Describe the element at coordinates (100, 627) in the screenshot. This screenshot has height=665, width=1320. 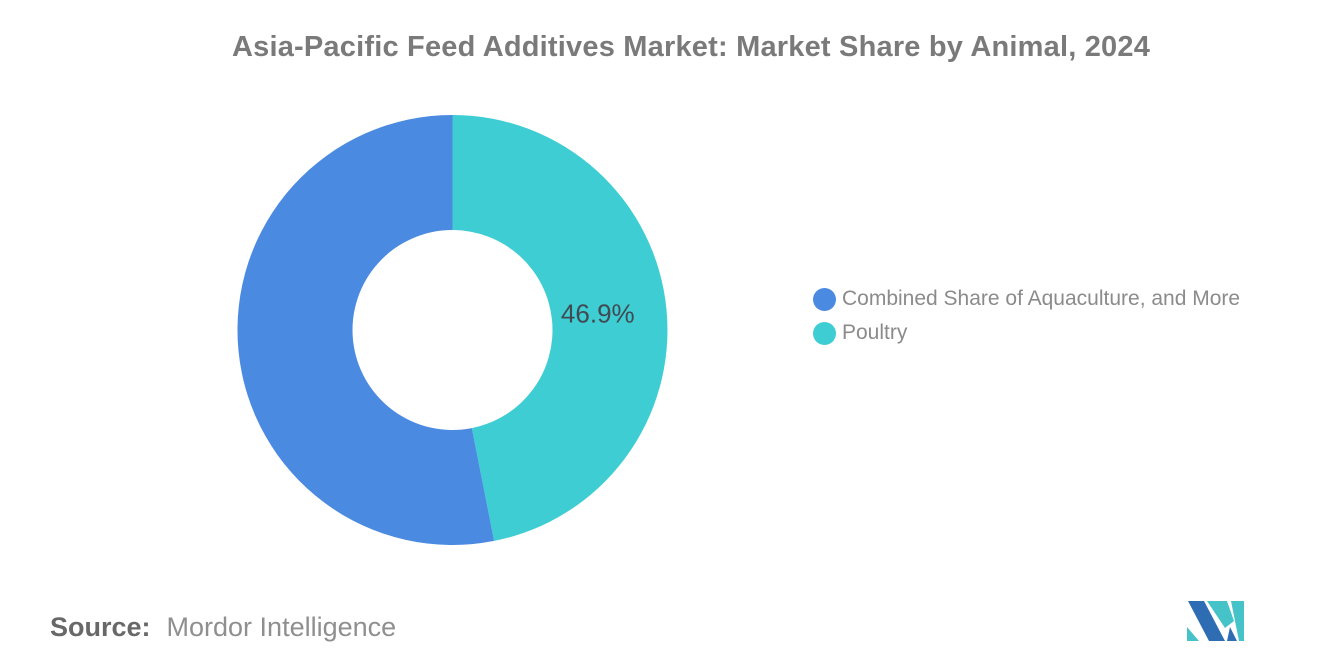
I see `source-label: Source:` at that location.